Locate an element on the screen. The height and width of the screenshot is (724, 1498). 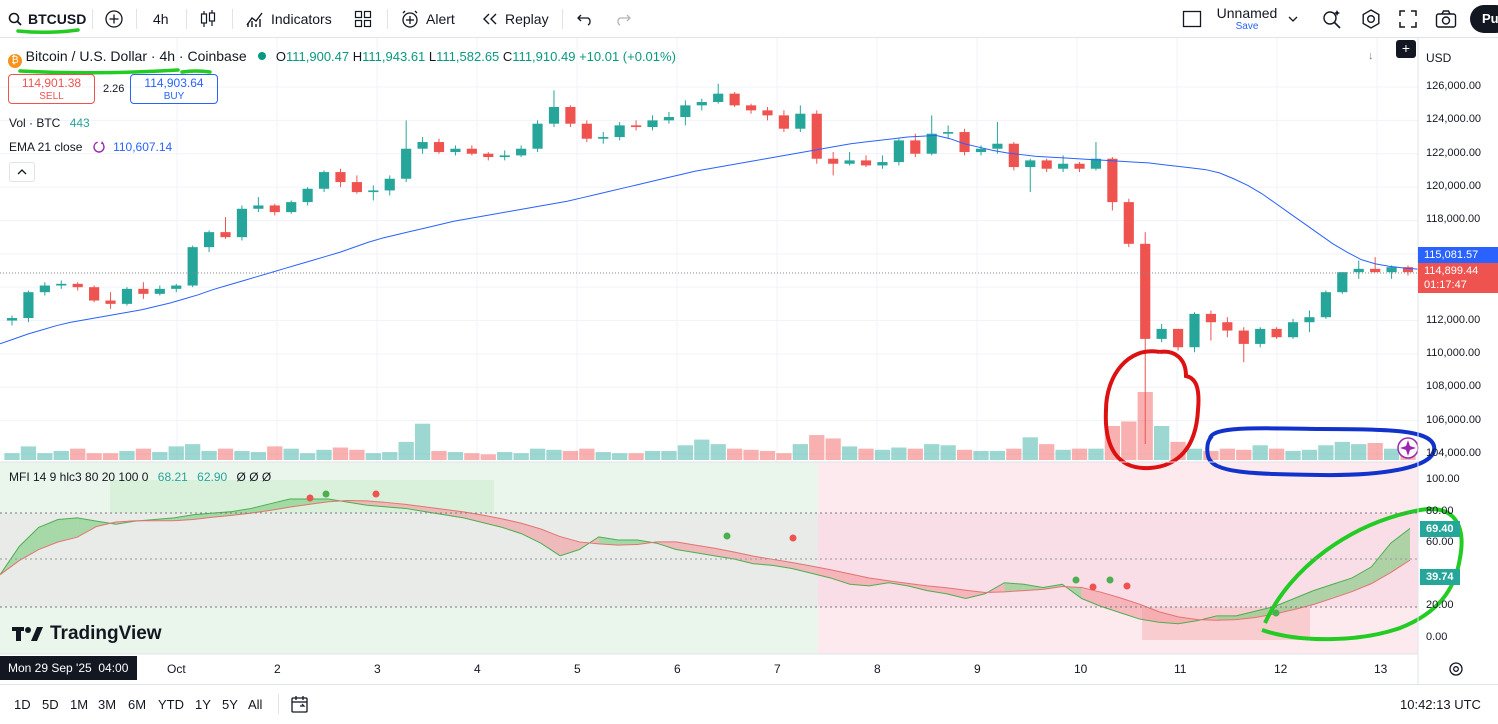
scroll-down-arrow-icon: ↓ is located at coordinates (1371, 56).